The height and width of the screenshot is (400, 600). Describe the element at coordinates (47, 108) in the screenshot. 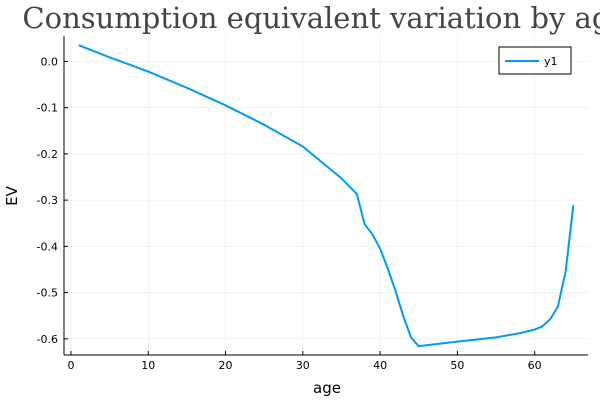

I see `y-tick-label: -0.1` at that location.